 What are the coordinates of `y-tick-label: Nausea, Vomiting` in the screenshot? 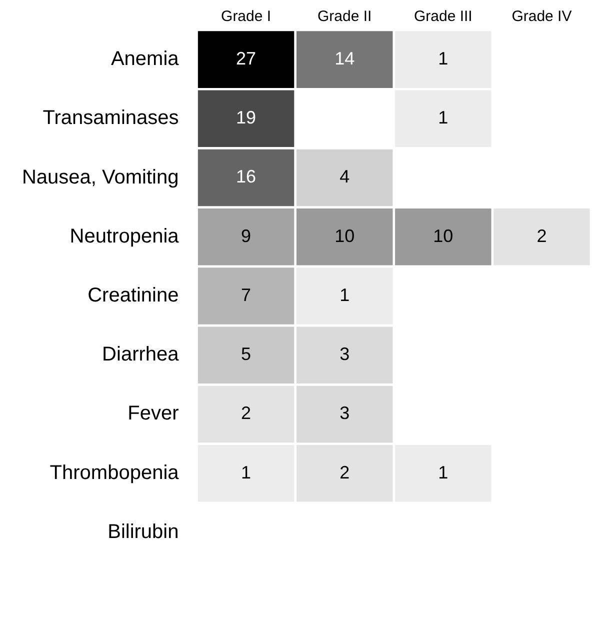 It's located at (100, 177).